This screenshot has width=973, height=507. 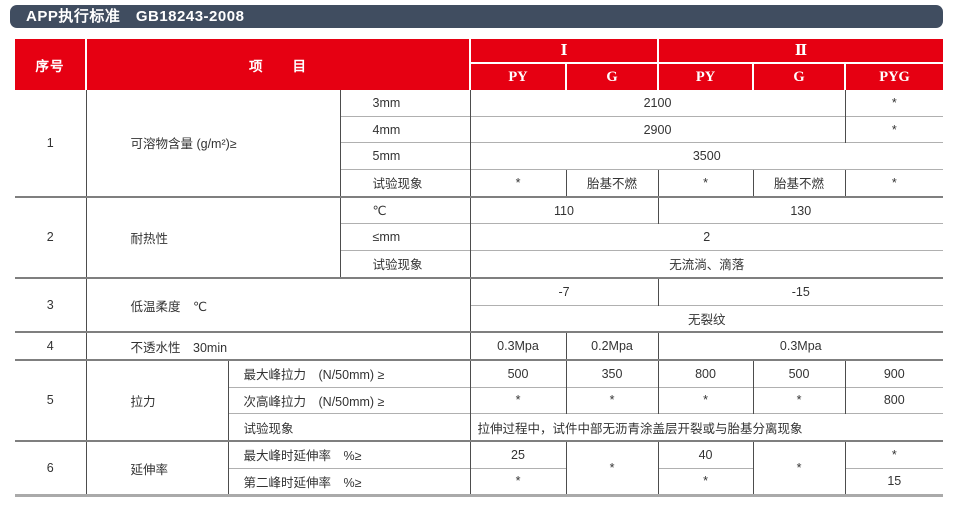 I want to click on item-label: 可溶物含量 (g/m²)≥, so click(x=212, y=143).